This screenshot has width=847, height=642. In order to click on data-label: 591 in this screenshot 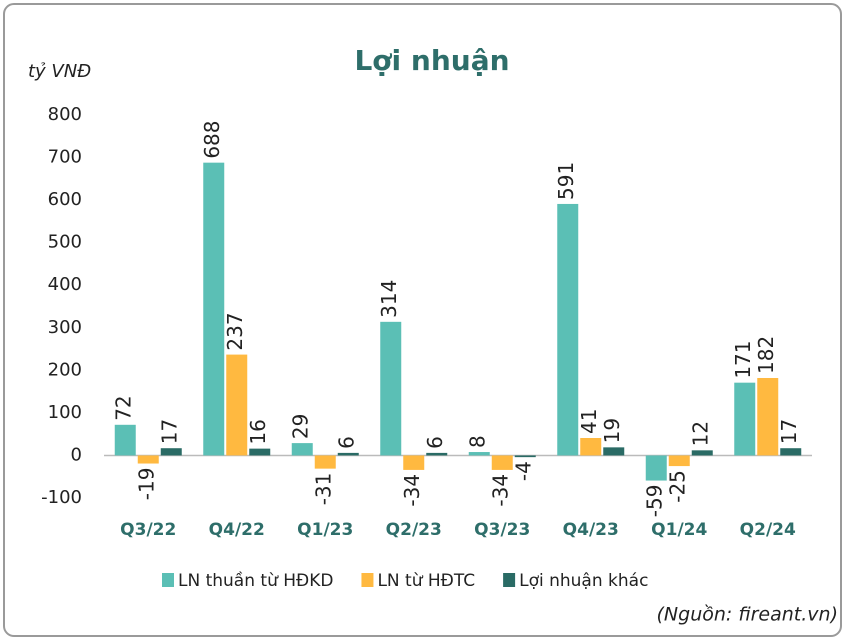, I will do `click(566, 181)`.